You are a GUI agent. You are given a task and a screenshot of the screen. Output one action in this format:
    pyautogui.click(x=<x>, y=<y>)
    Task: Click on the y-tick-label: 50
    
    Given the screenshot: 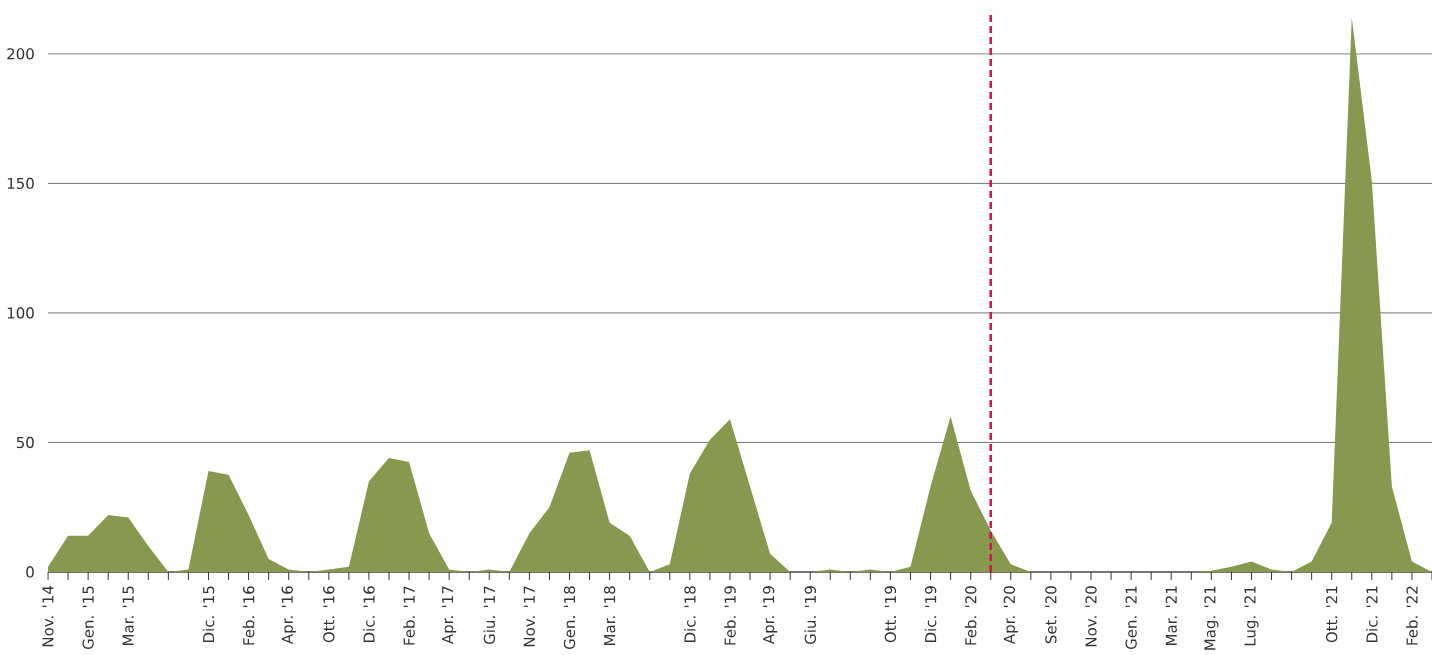 What is the action you would take?
    pyautogui.click(x=25, y=442)
    